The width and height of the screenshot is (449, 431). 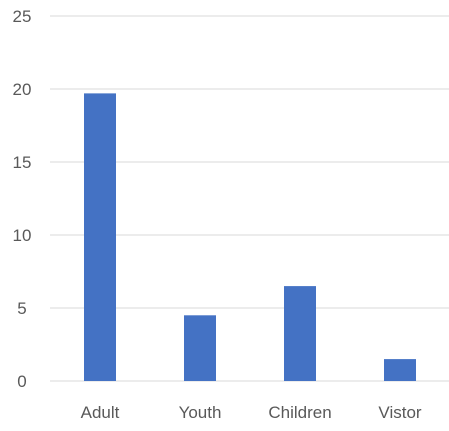 I want to click on y-tick-label: 0, so click(x=21, y=381).